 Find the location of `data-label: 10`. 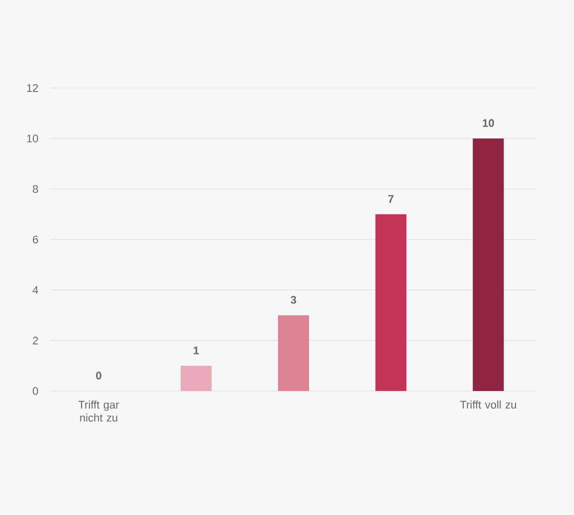

data-label: 10 is located at coordinates (488, 123).